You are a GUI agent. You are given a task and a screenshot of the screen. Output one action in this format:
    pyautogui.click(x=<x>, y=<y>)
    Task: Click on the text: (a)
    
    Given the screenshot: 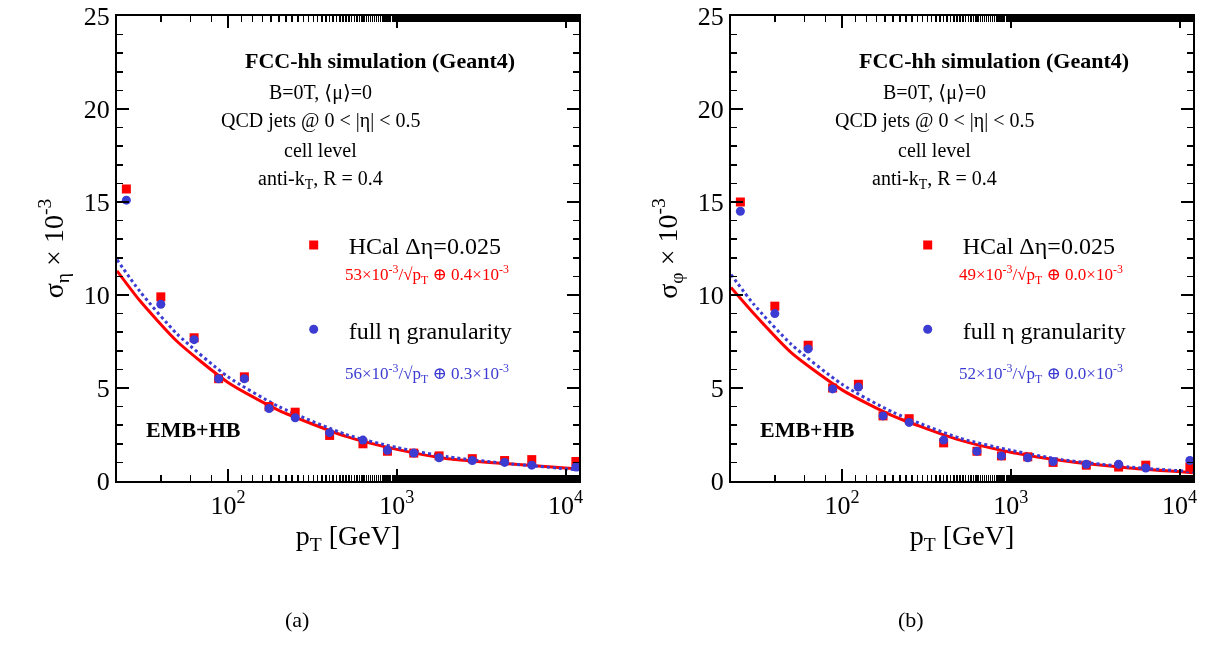 What is the action you would take?
    pyautogui.click(x=297, y=619)
    